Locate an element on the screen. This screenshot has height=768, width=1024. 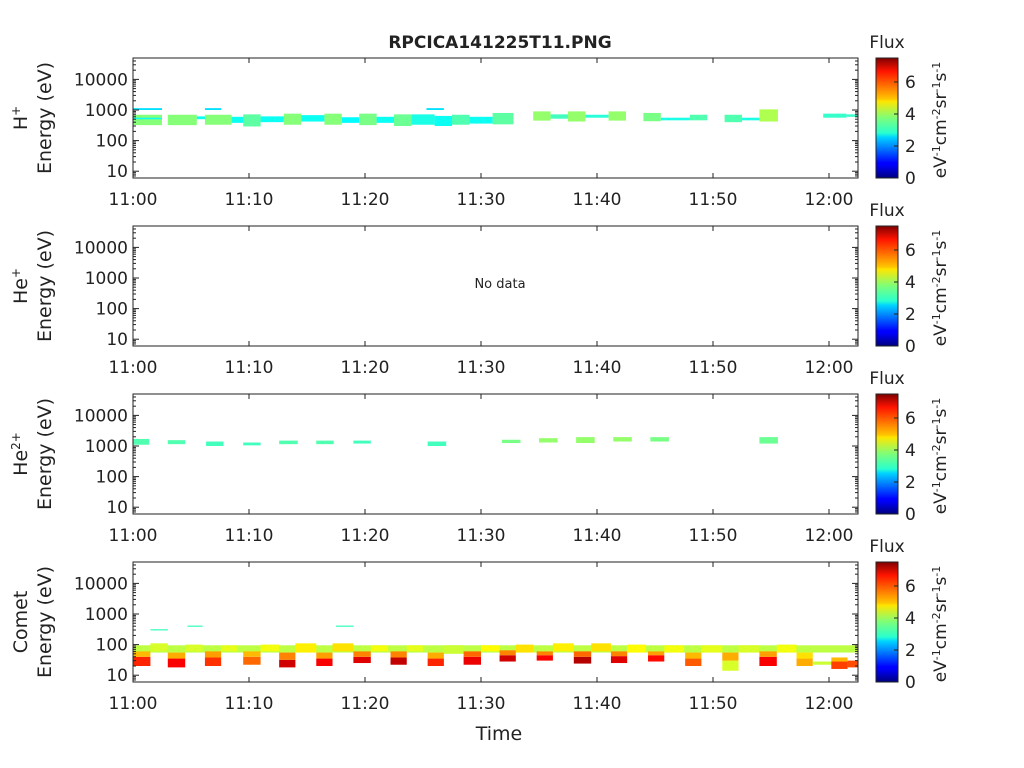
colorbar-gradient is located at coordinates (887, 118).